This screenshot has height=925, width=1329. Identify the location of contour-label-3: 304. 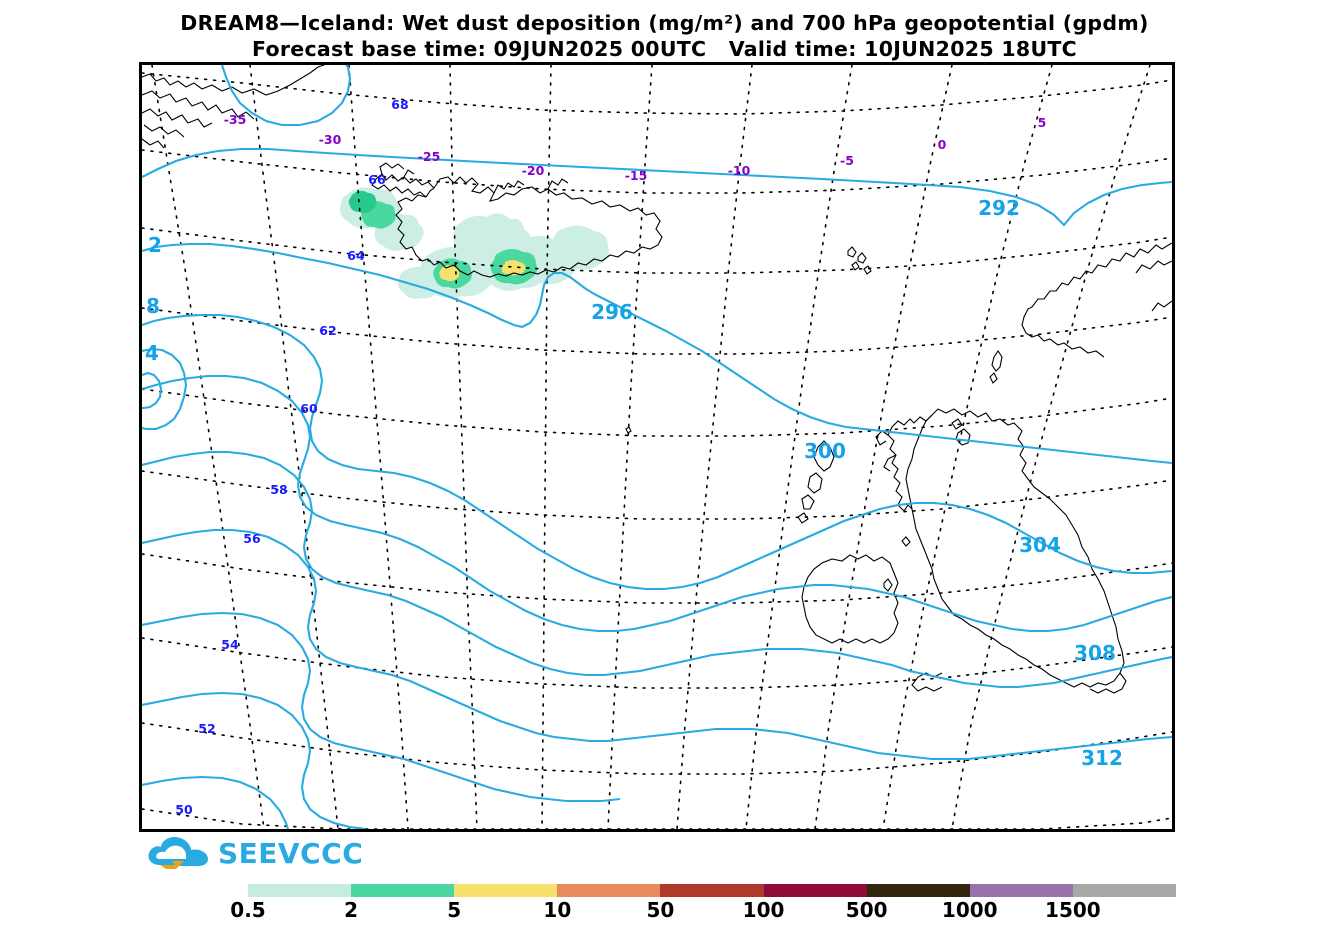
(1040, 545).